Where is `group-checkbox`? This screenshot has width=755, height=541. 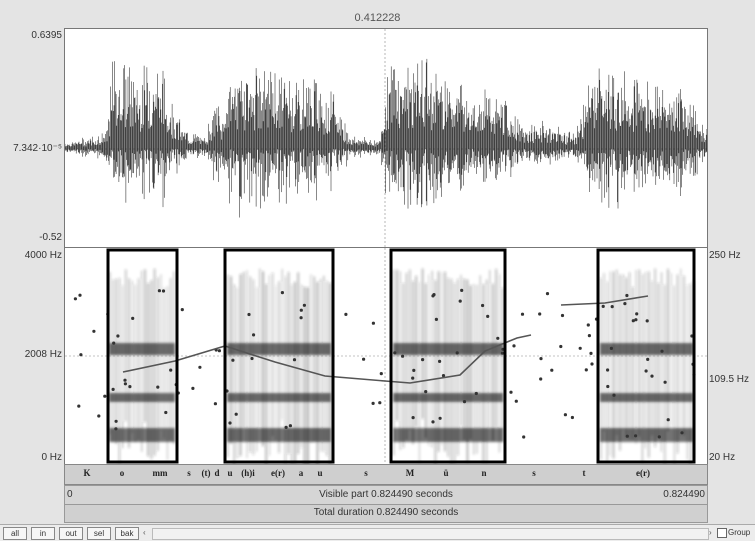 group-checkbox is located at coordinates (722, 533).